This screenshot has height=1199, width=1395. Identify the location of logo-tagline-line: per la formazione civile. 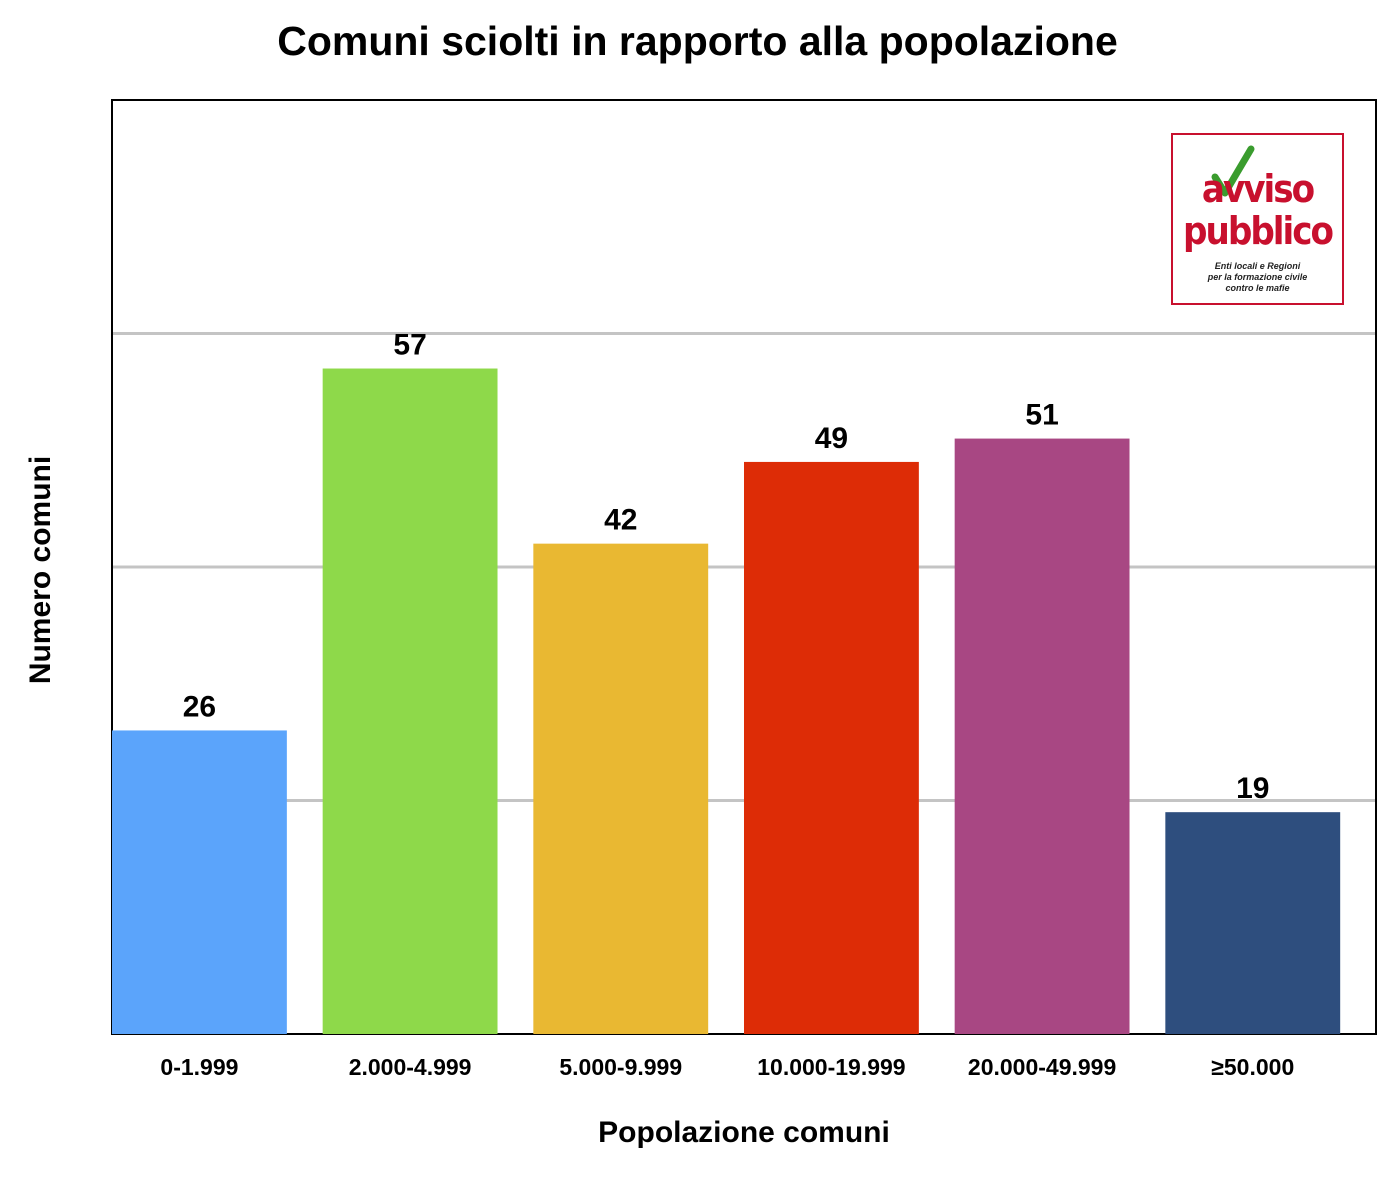
(1257, 277).